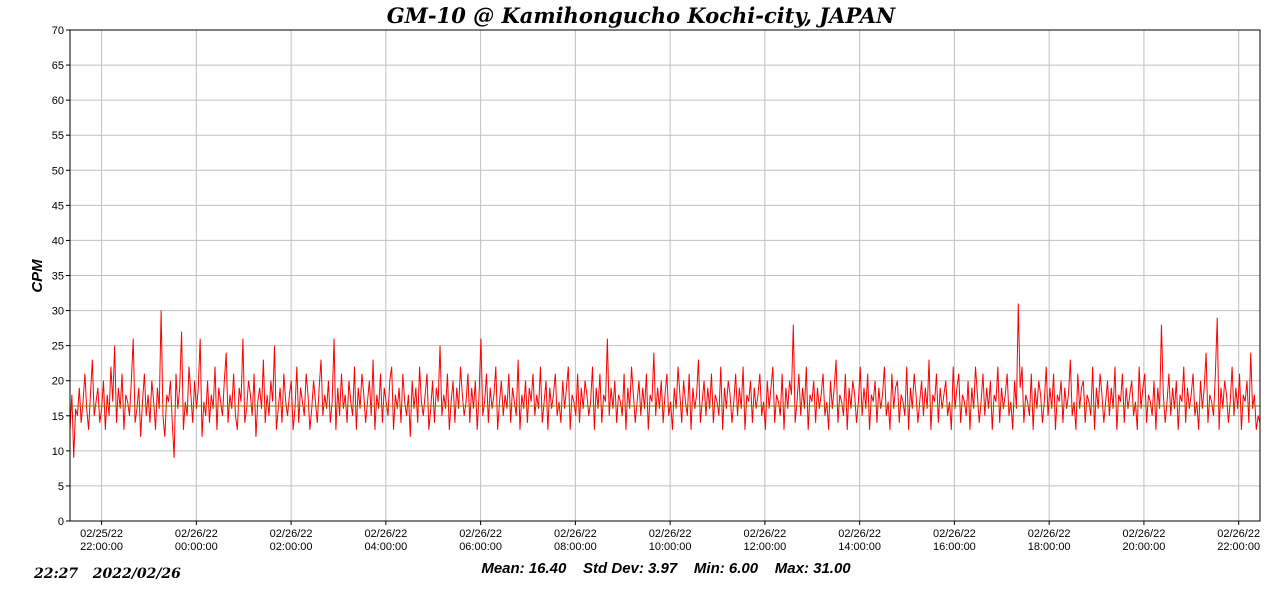 The width and height of the screenshot is (1280, 591). I want to click on x-tick-label-time: 12:00:00, so click(764, 547).